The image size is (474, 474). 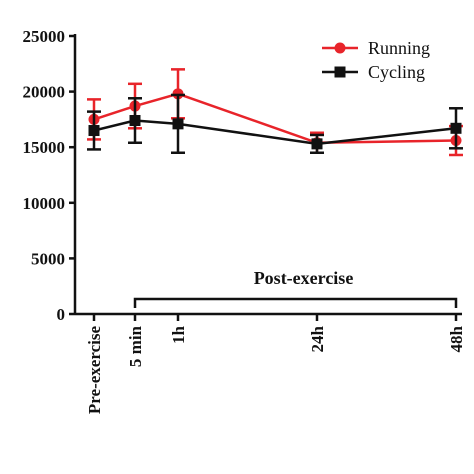 What do you see at coordinates (295, 302) in the screenshot?
I see `bracket-line` at bounding box center [295, 302].